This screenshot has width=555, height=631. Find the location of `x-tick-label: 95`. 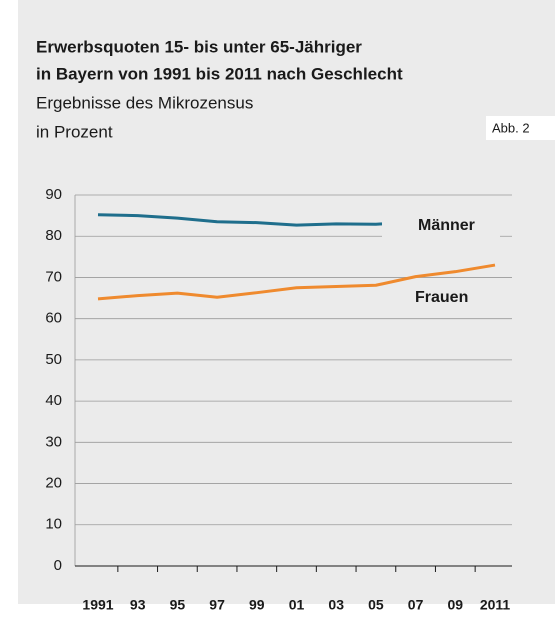

x-tick-label: 95 is located at coordinates (178, 605).